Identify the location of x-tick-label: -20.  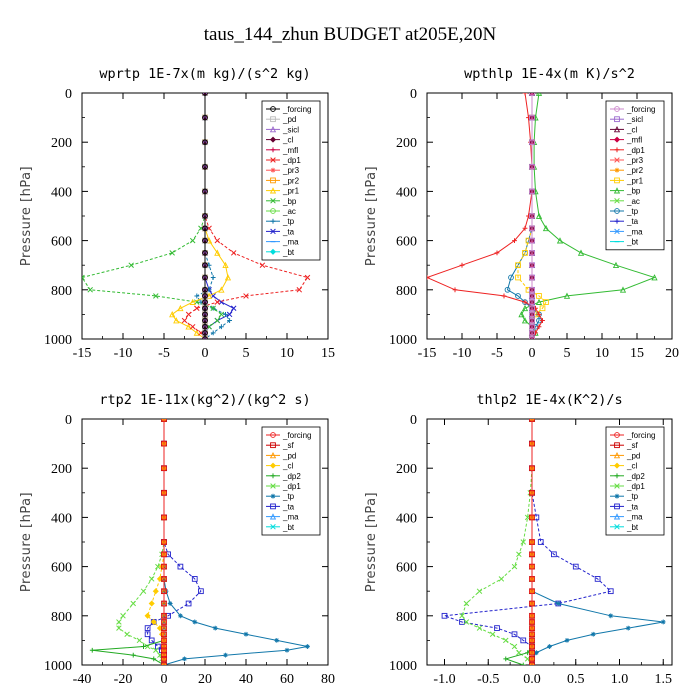
(123, 679).